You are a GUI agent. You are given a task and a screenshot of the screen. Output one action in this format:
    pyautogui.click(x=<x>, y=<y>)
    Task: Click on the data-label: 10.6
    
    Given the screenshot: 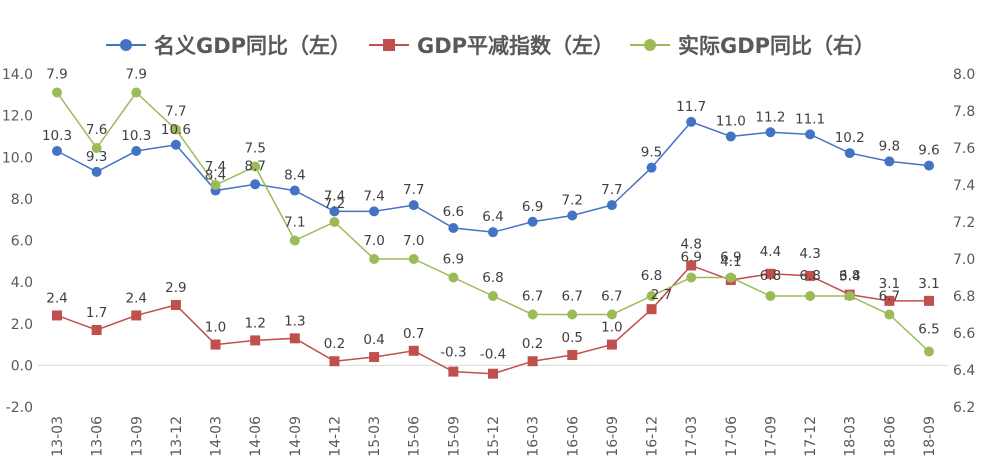 What is the action you would take?
    pyautogui.click(x=176, y=130)
    